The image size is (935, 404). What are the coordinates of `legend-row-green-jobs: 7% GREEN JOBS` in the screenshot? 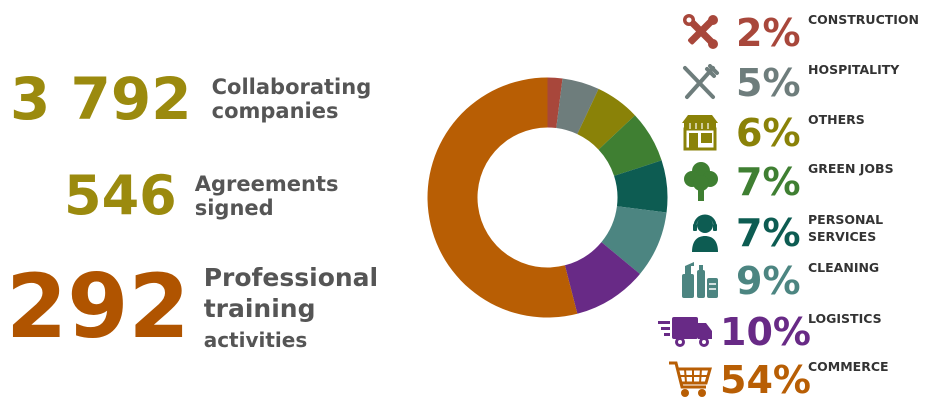 It's located at (792, 181).